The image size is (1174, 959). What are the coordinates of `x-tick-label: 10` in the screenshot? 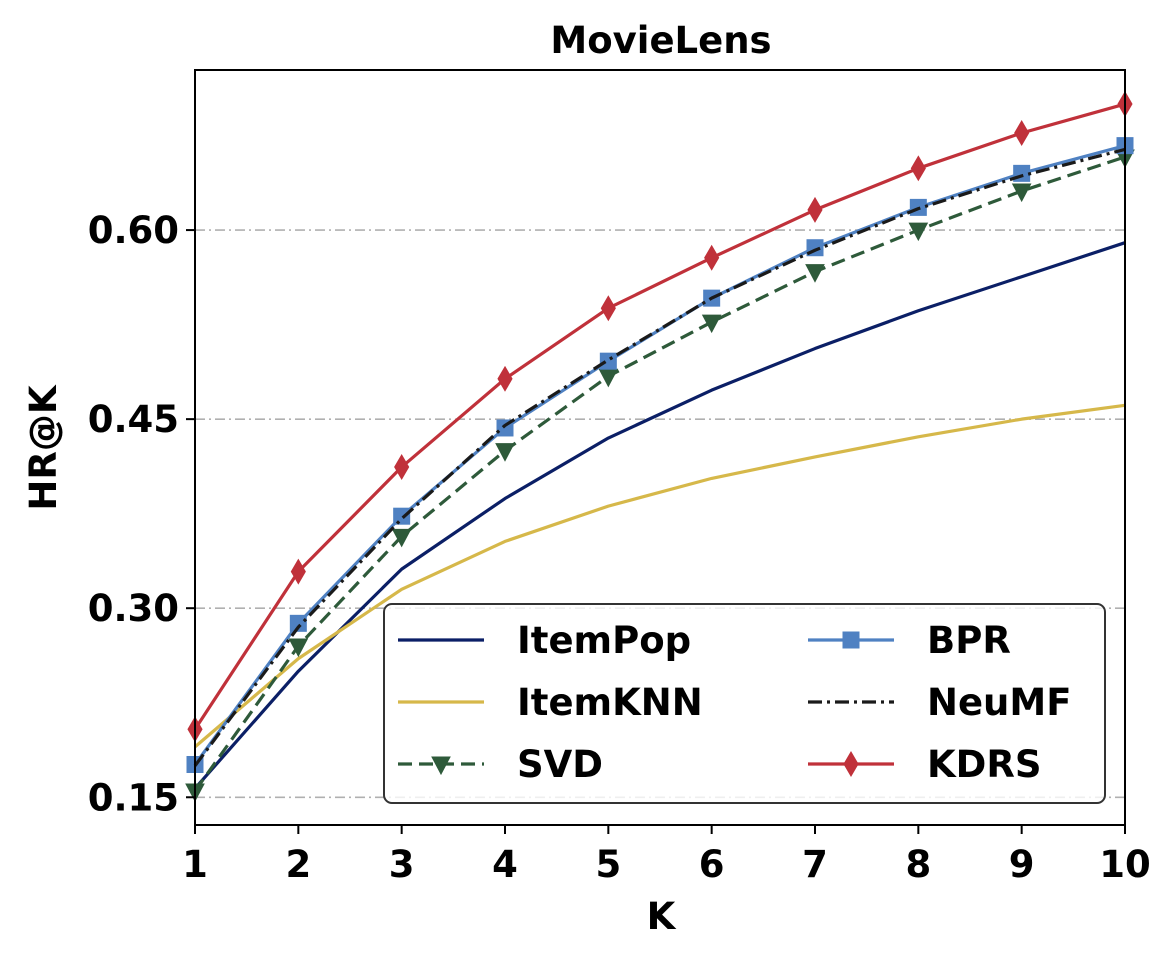 It's located at (1125, 864).